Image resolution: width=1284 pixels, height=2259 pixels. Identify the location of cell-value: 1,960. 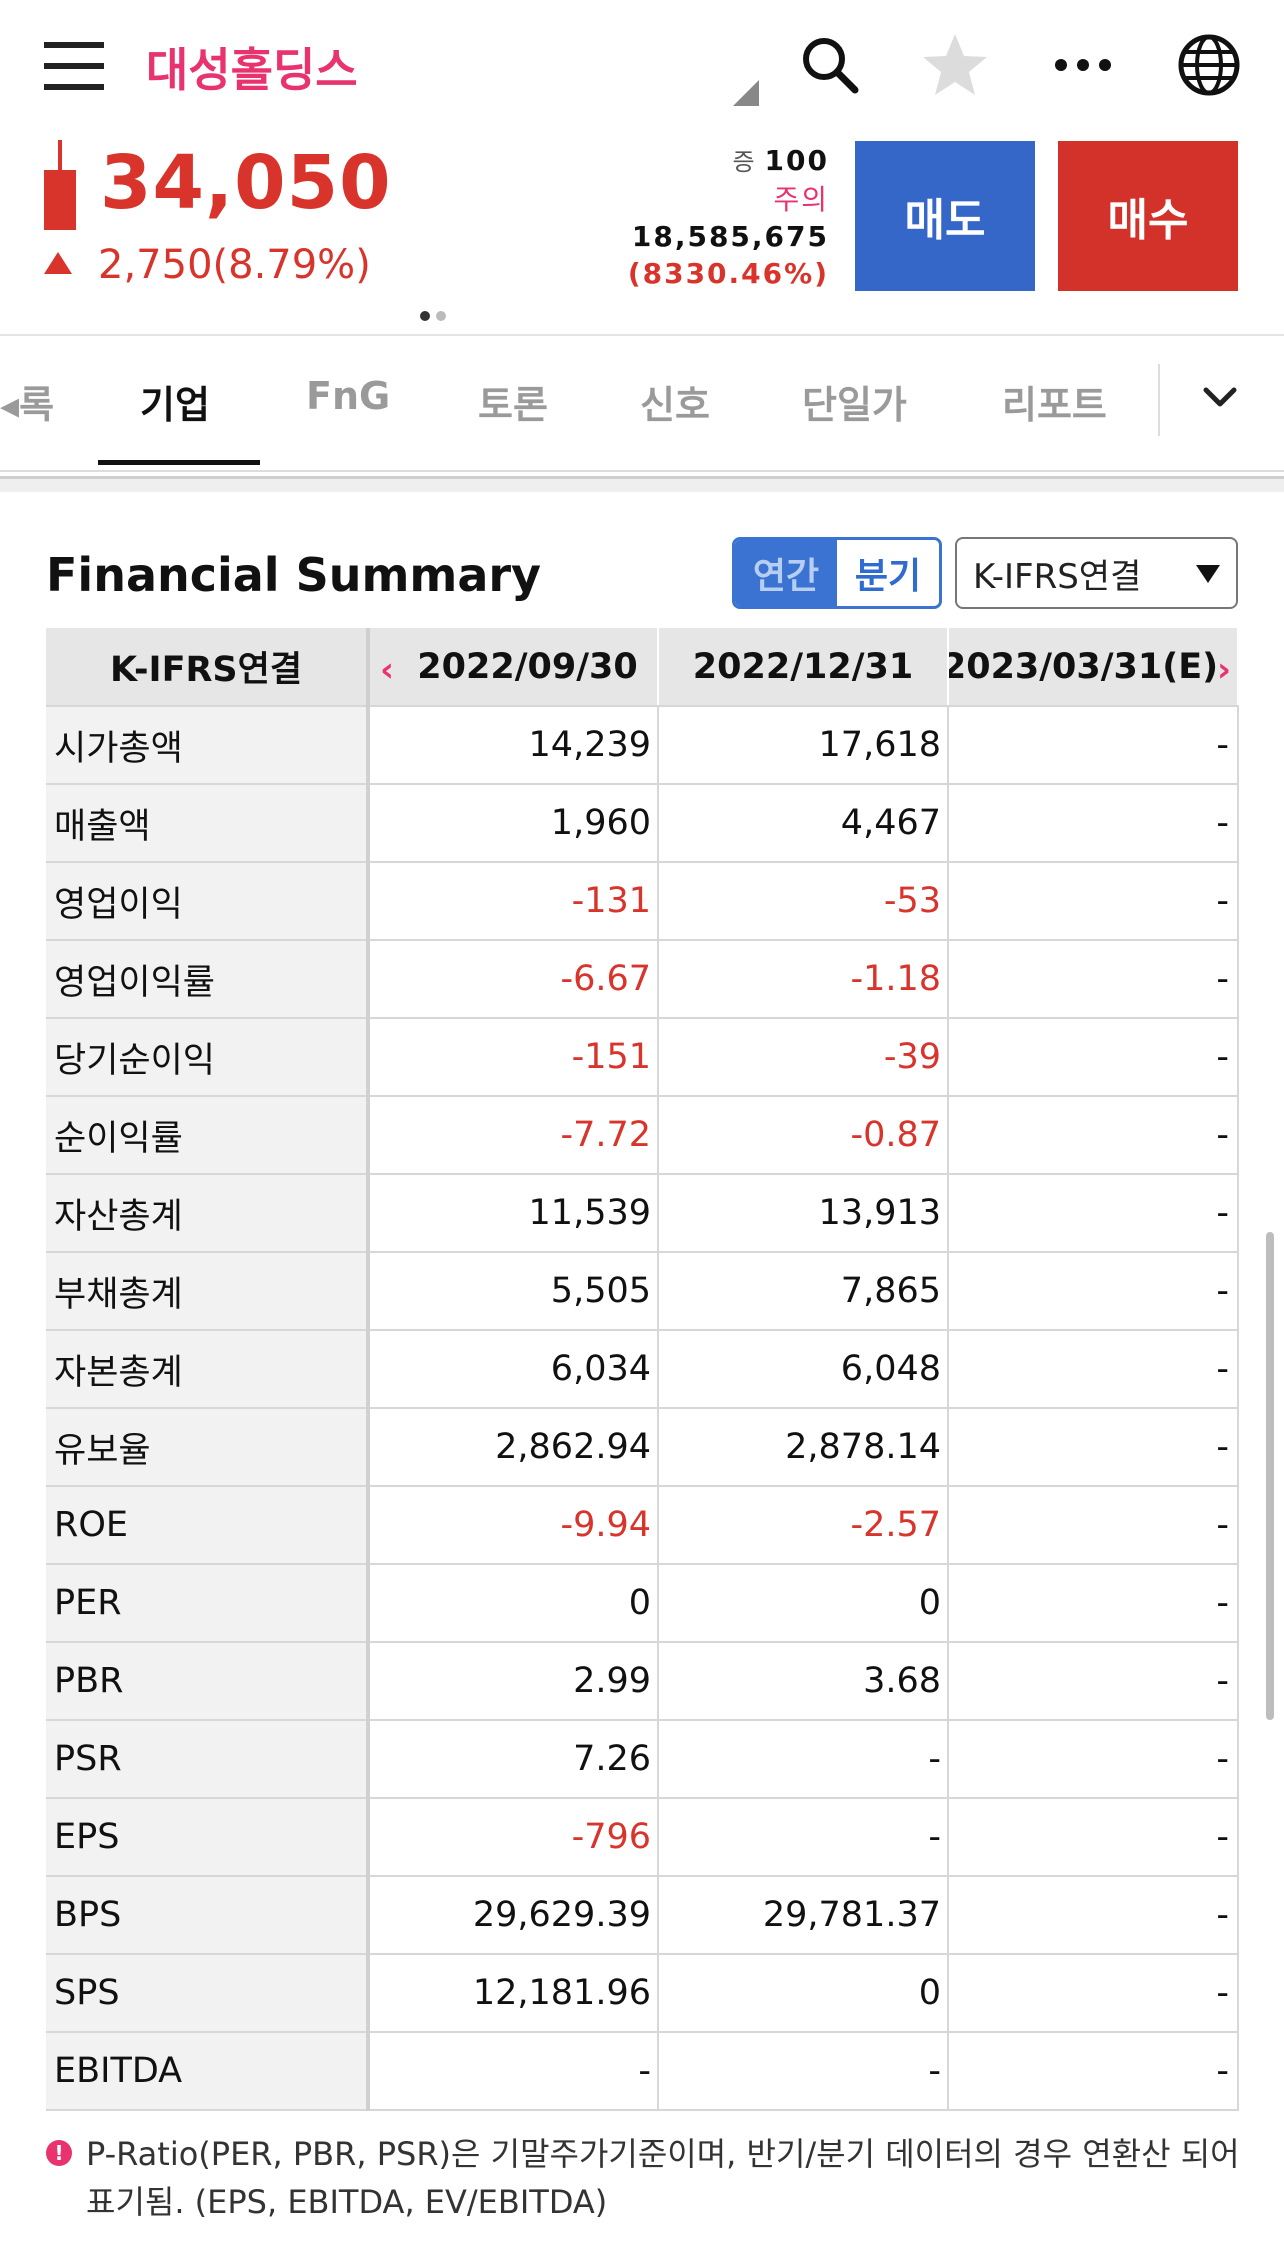
(513, 823).